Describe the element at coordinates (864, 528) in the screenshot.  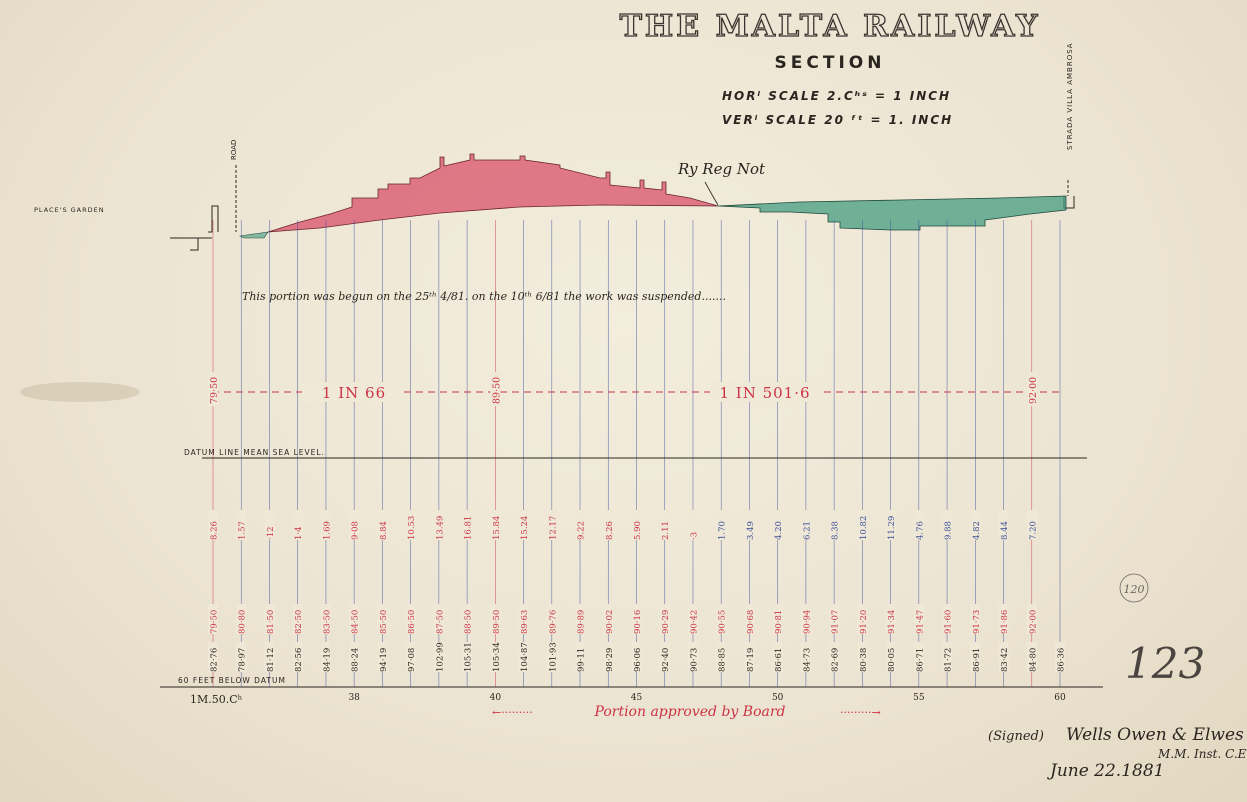
I see `station-depth: 10.82` at that location.